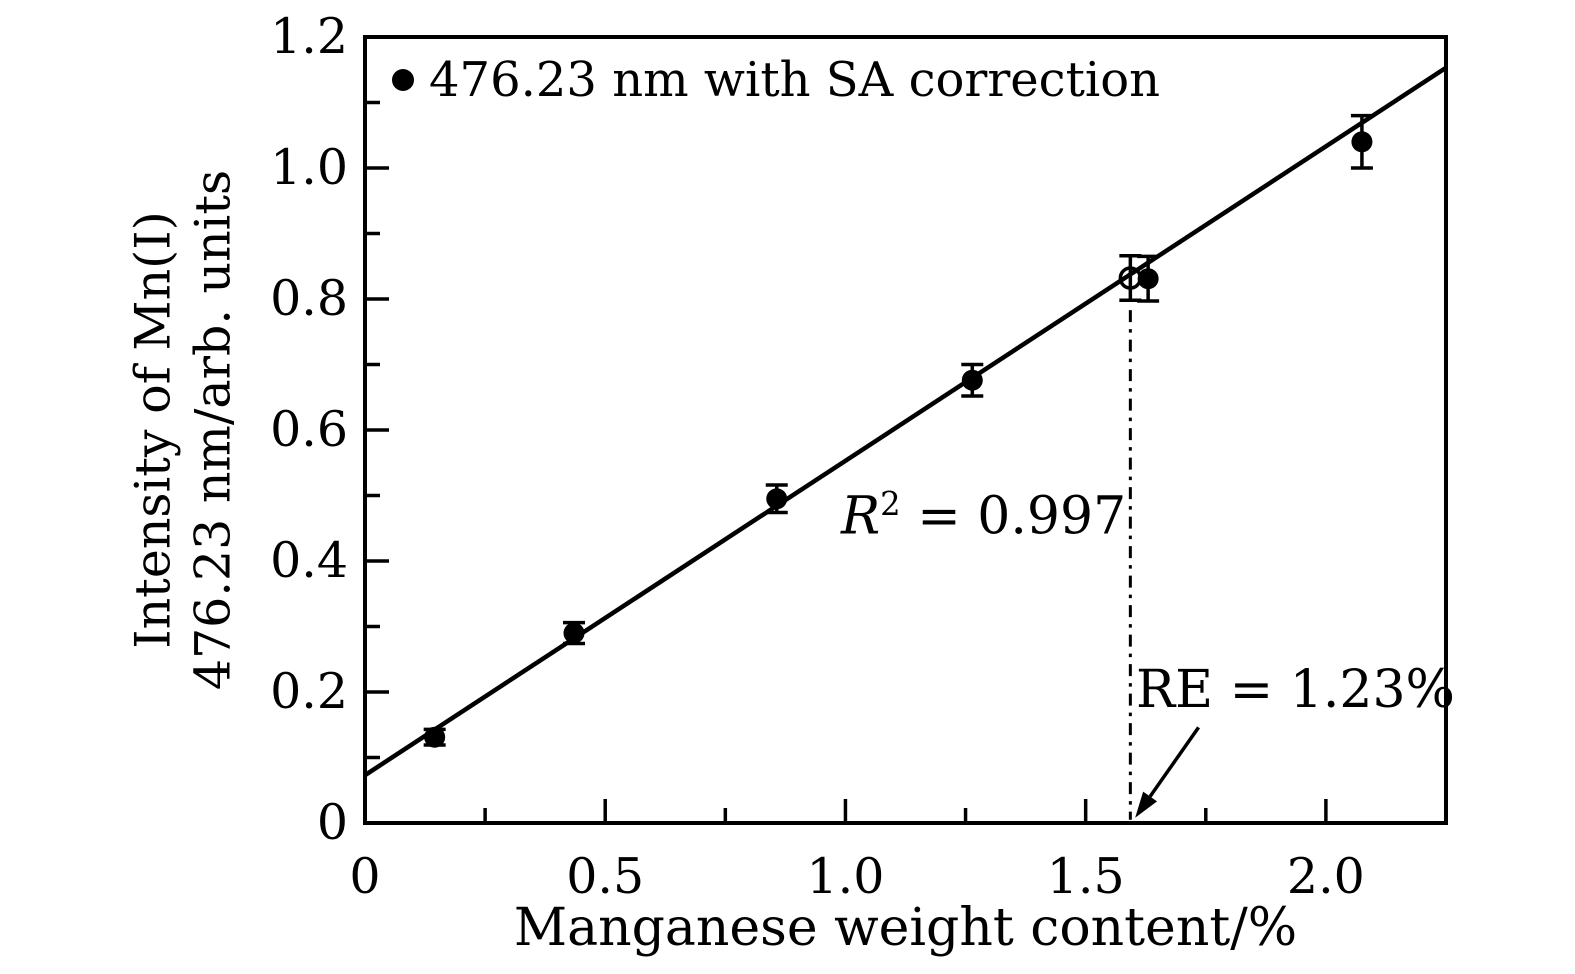 The height and width of the screenshot is (974, 1575). Describe the element at coordinates (403, 80) in the screenshot. I see `filled-circle-icon` at that location.